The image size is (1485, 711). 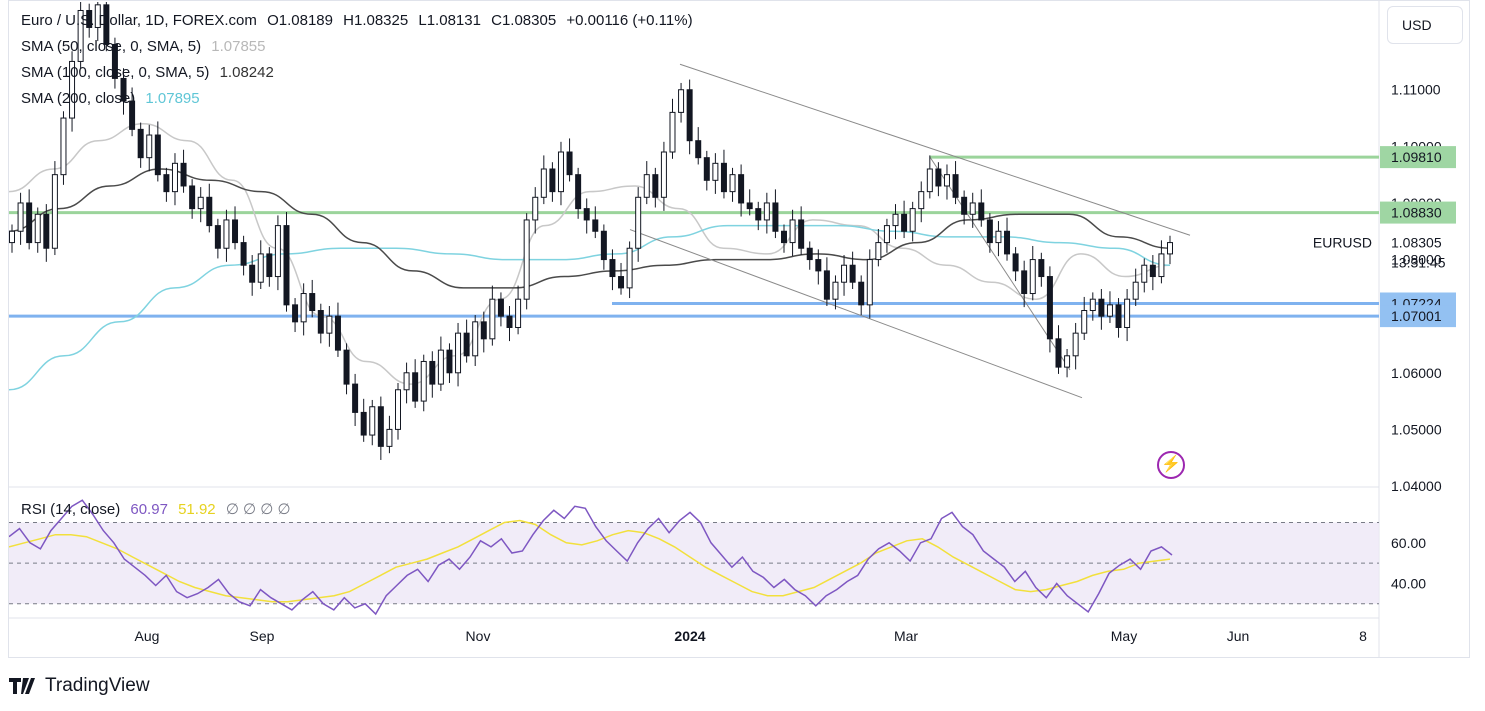 What do you see at coordinates (149, 509) in the screenshot?
I see `rsi-value: 60.97` at bounding box center [149, 509].